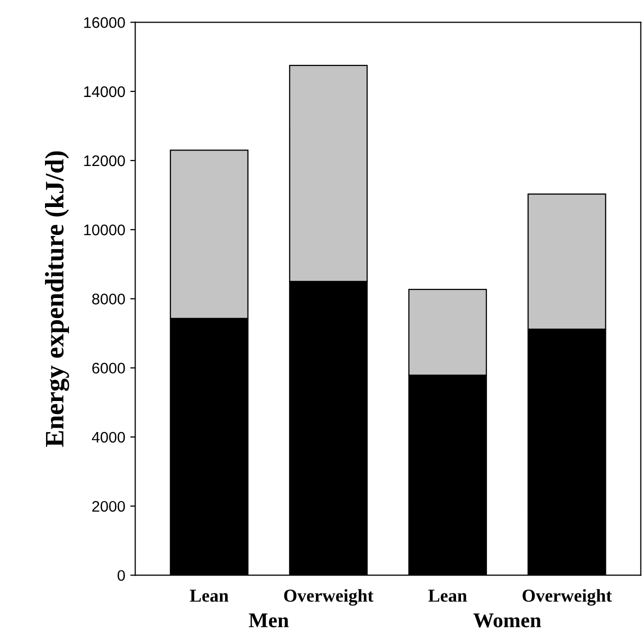 This screenshot has height=637, width=644. What do you see at coordinates (121, 575) in the screenshot?
I see `y-tick-label: 0` at bounding box center [121, 575].